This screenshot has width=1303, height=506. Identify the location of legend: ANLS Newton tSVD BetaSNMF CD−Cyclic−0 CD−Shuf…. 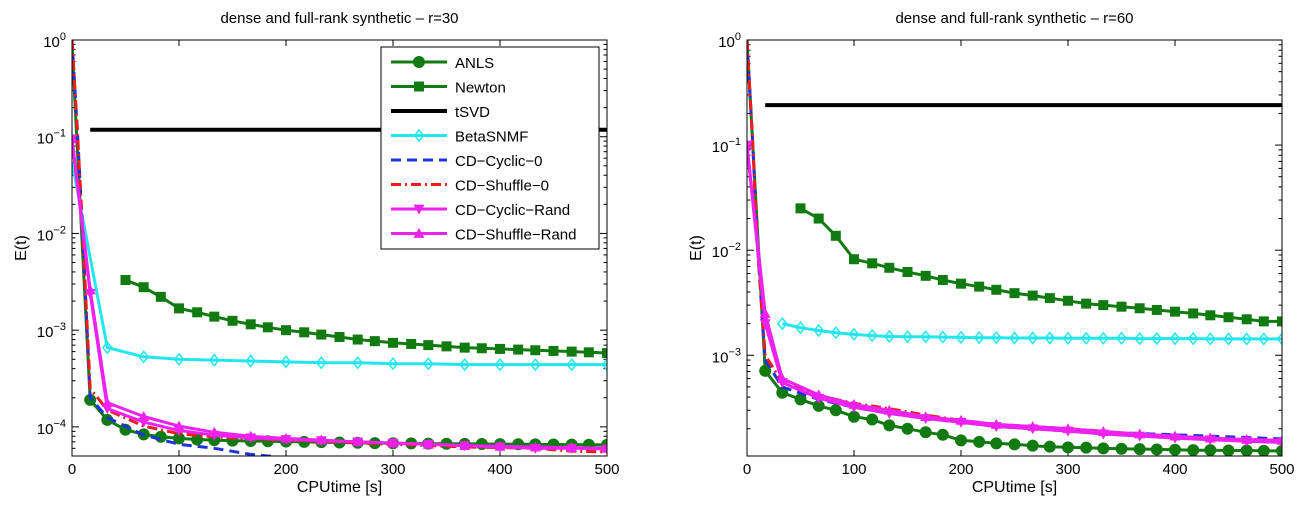
(490, 148).